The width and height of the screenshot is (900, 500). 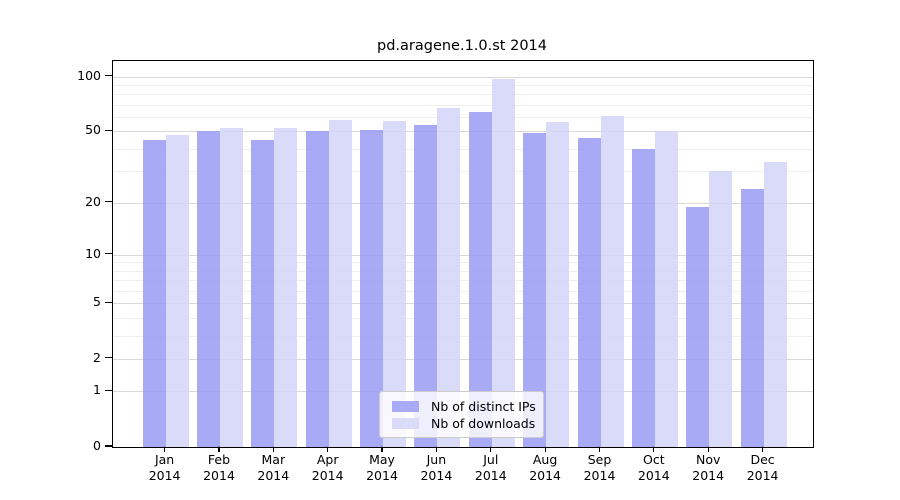 I want to click on y-tick-label: 1, so click(x=97, y=390).